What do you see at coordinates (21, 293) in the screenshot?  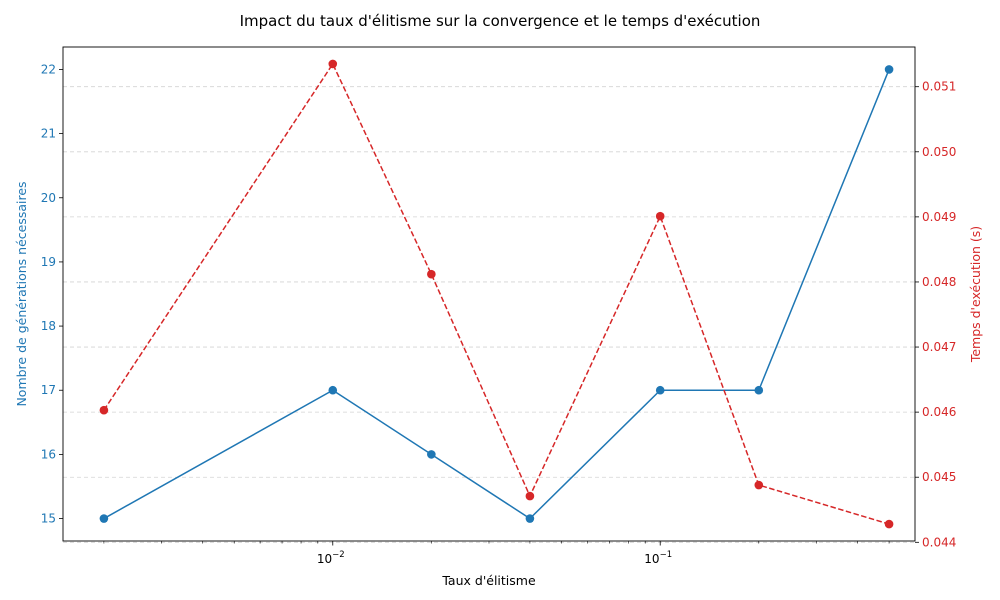 I see `y-left-axis-label: Nombre de générations nécessaires` at bounding box center [21, 293].